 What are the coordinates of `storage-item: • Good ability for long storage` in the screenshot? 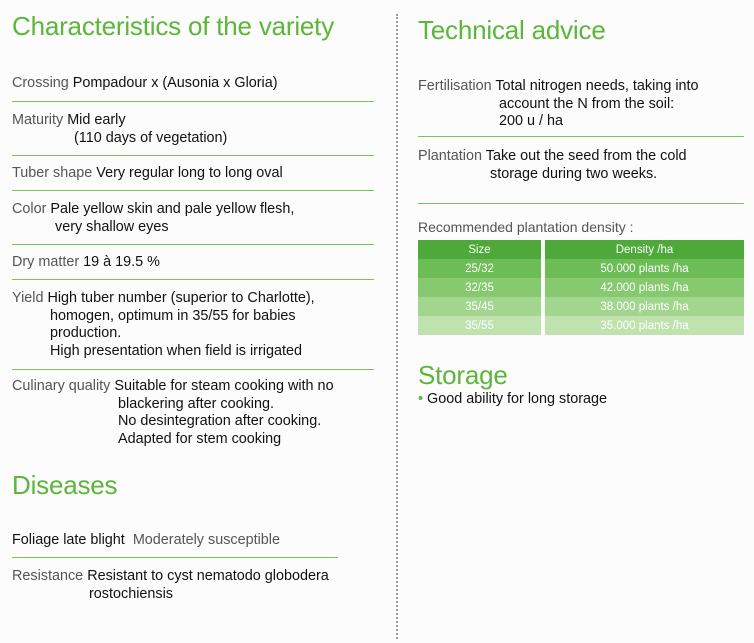 It's located at (512, 399).